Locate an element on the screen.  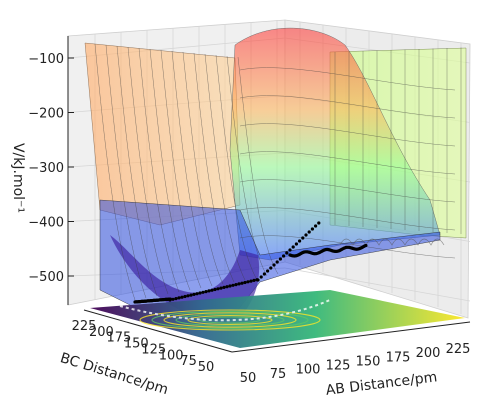
z-tick-label: −400 is located at coordinates (46, 223).